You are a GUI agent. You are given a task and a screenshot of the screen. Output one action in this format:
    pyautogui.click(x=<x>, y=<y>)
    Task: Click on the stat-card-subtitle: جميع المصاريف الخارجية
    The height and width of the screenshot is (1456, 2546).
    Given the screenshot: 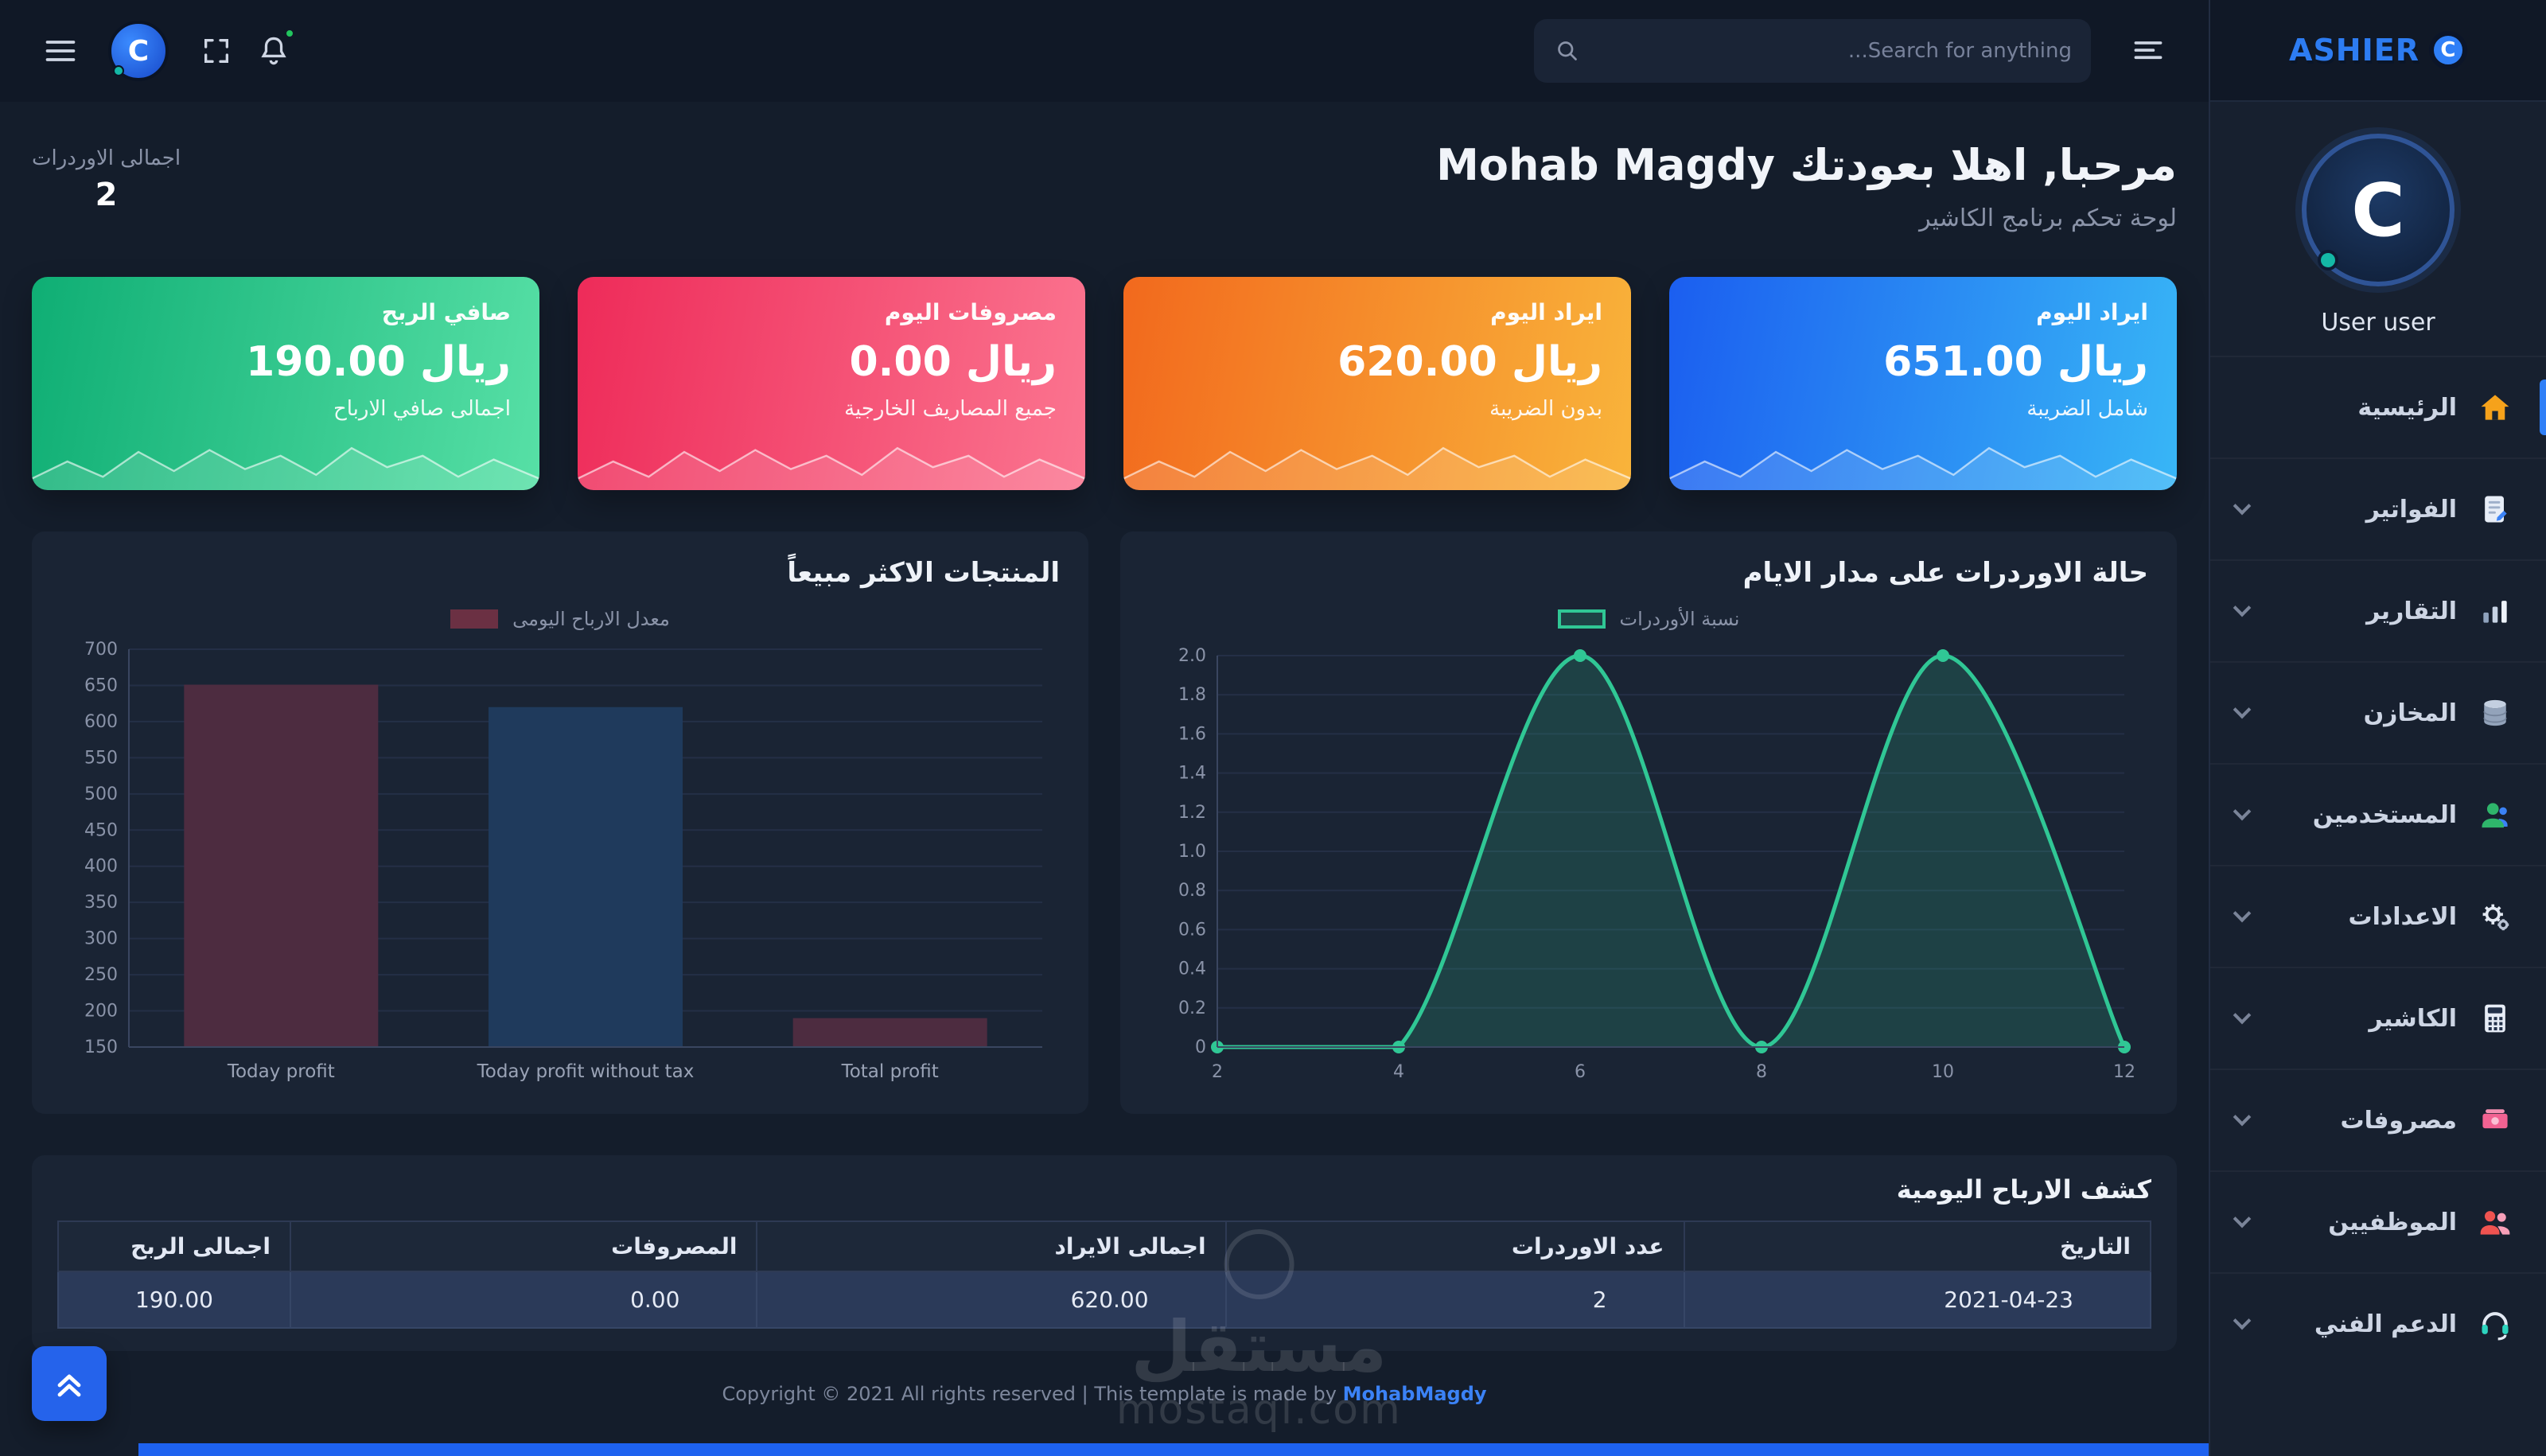 What is the action you would take?
    pyautogui.click(x=950, y=409)
    